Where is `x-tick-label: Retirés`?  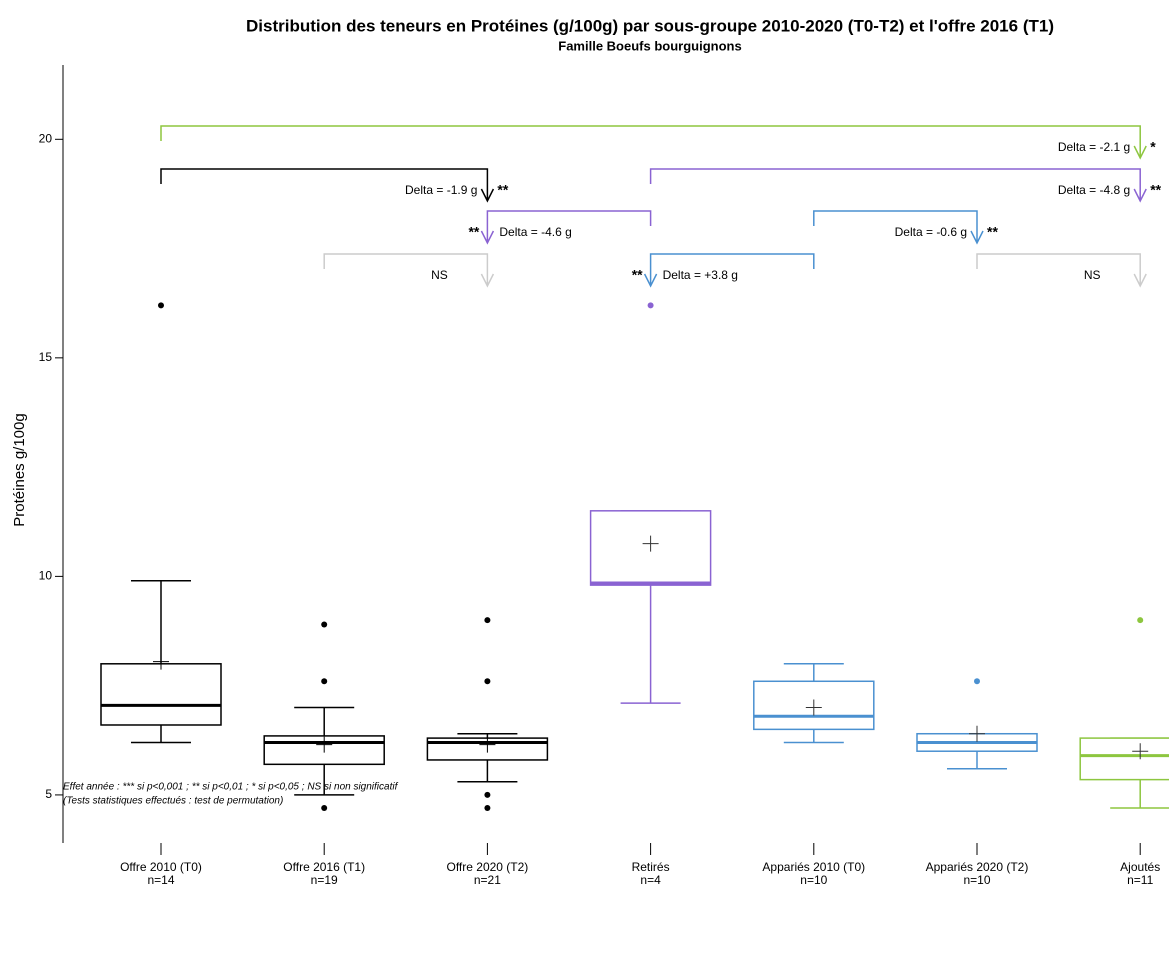
x-tick-label: Retirés is located at coordinates (651, 867).